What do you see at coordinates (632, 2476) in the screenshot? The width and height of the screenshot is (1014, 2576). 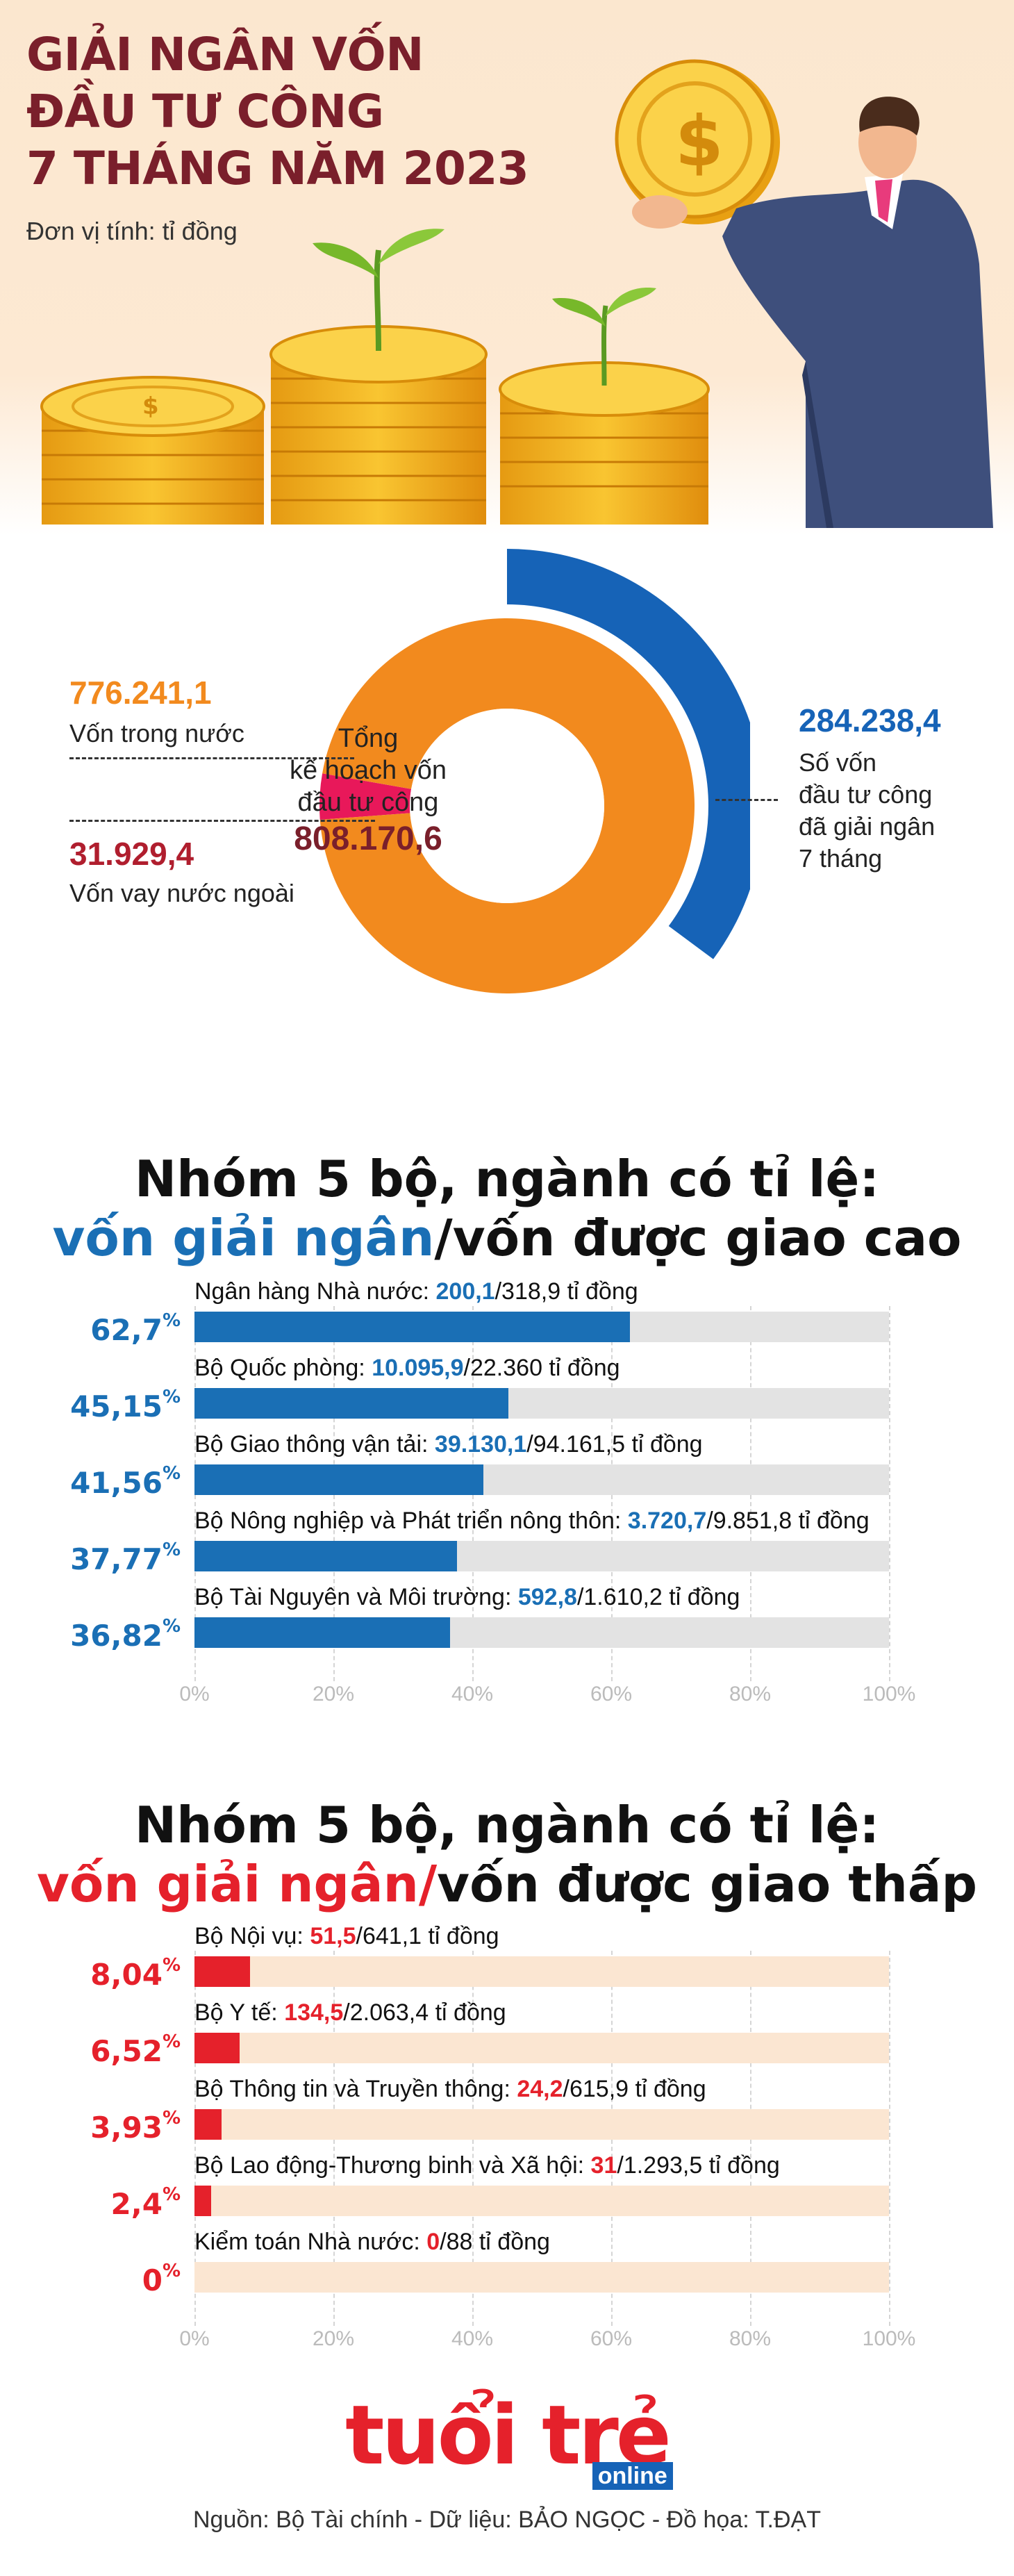 I see `logo-sub-text: online` at bounding box center [632, 2476].